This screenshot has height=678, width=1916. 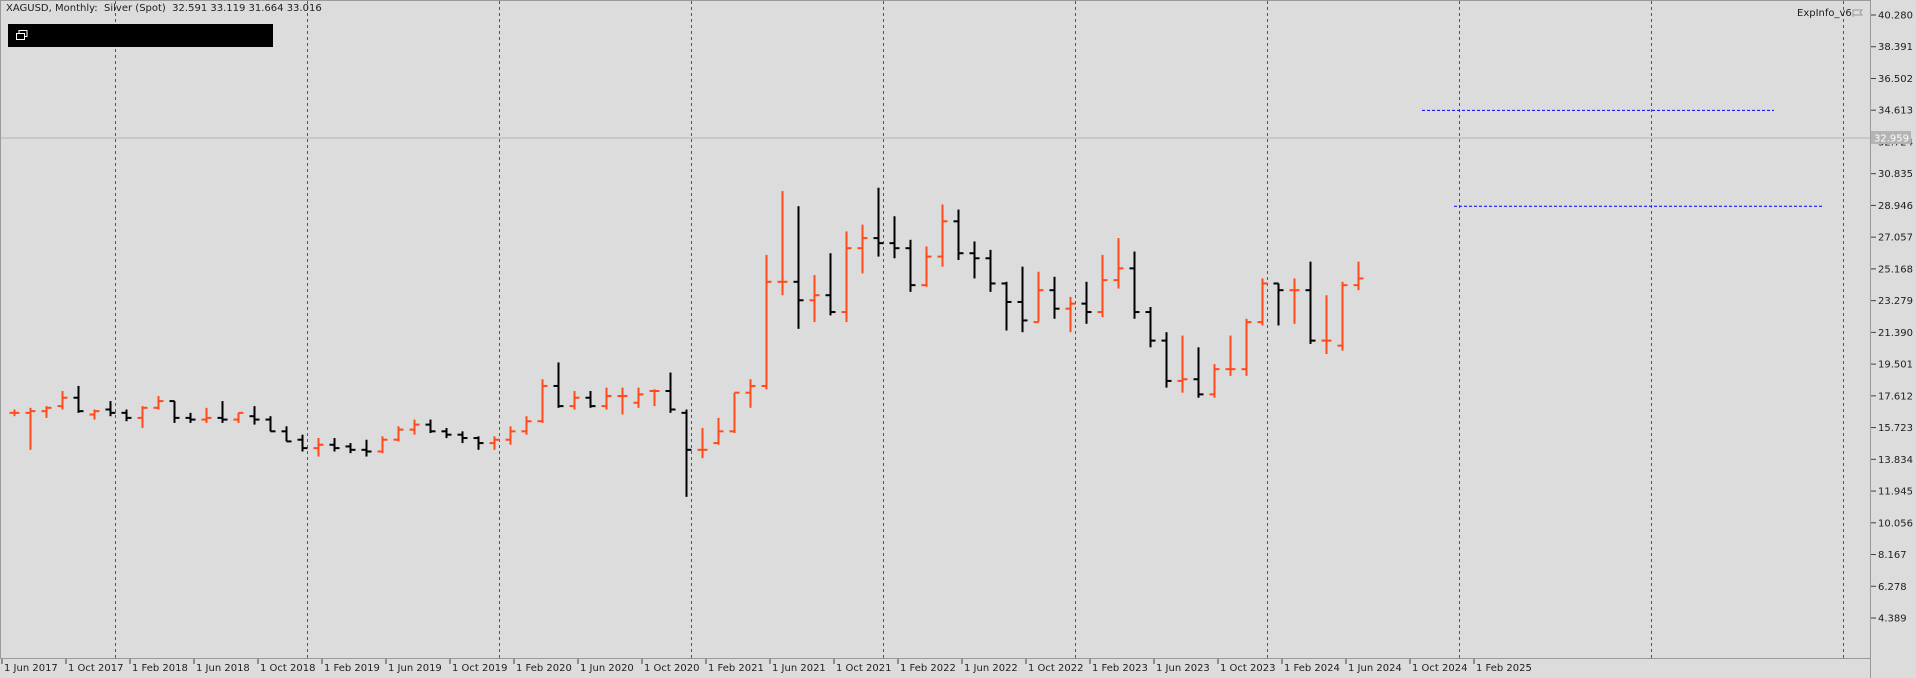 I want to click on trade-panel, so click(x=140, y=35).